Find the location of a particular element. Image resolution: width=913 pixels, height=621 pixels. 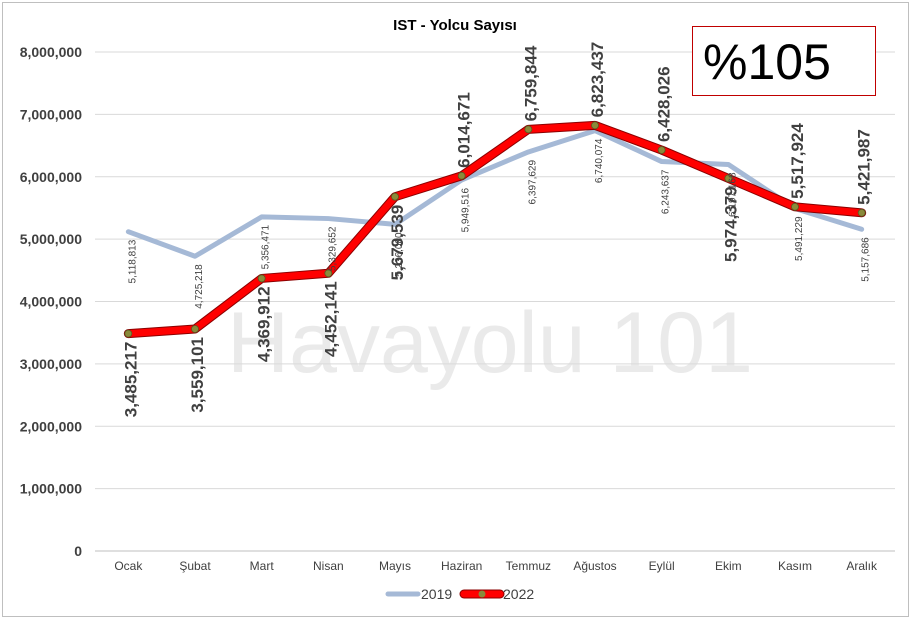

legend-label-2022: 2022 is located at coordinates (518, 594).